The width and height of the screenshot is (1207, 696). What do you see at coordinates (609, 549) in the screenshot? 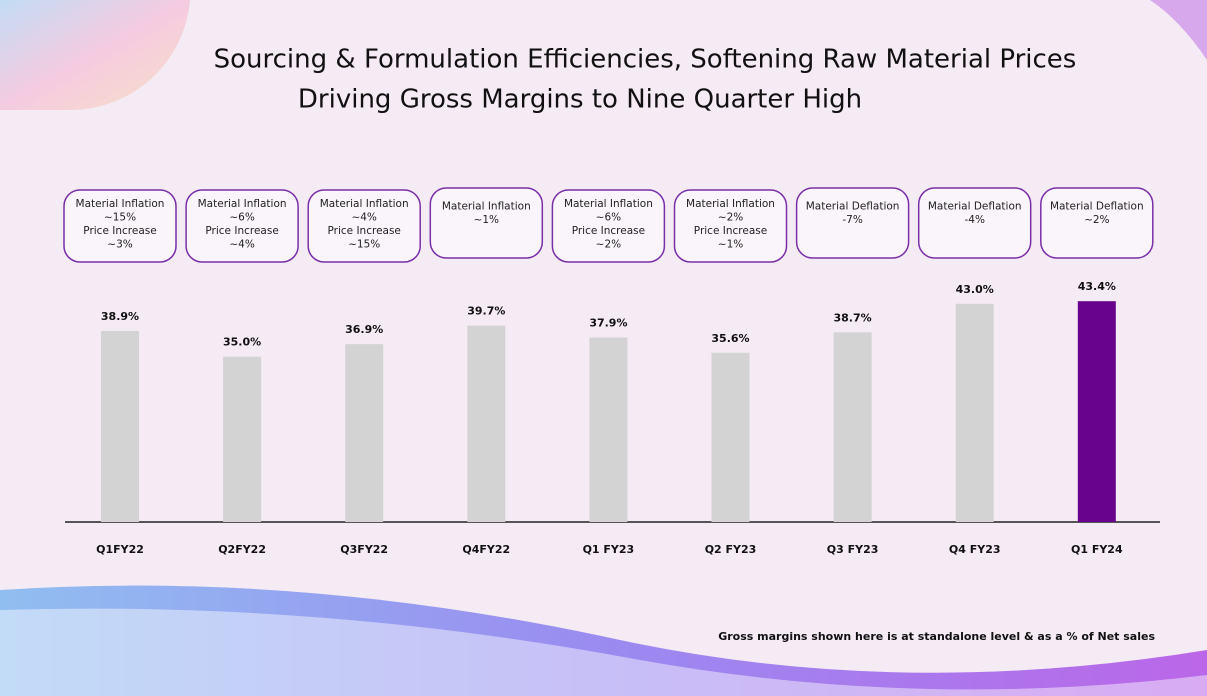
I see `x-tick-label: Q1 FY23` at bounding box center [609, 549].